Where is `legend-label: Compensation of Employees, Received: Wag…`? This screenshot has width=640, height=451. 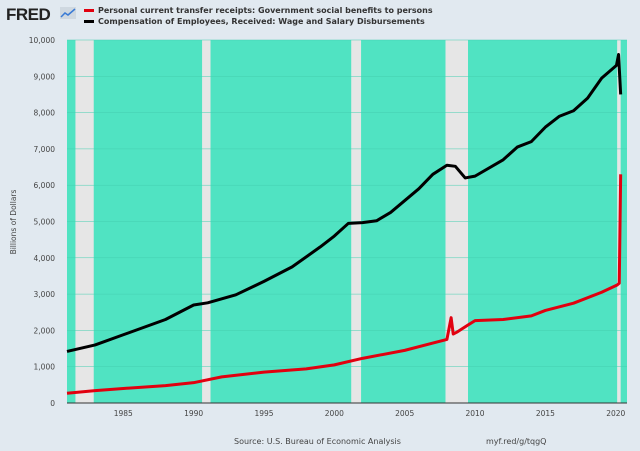
legend-label: Compensation of Employees, Received: Wag… is located at coordinates (261, 21).